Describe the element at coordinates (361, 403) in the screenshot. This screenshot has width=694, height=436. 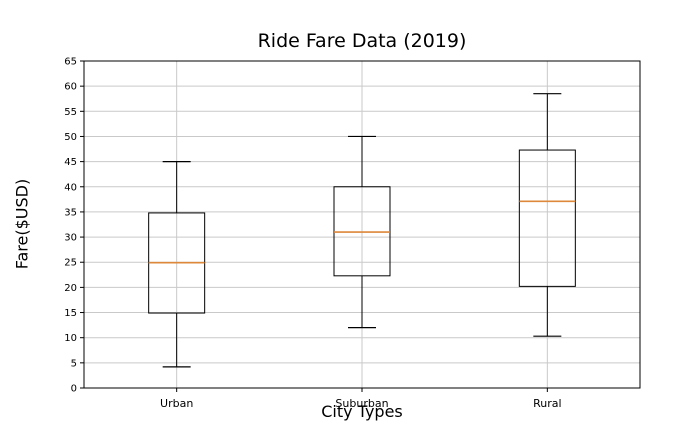
I see `x-tick-label: Suburban` at that location.